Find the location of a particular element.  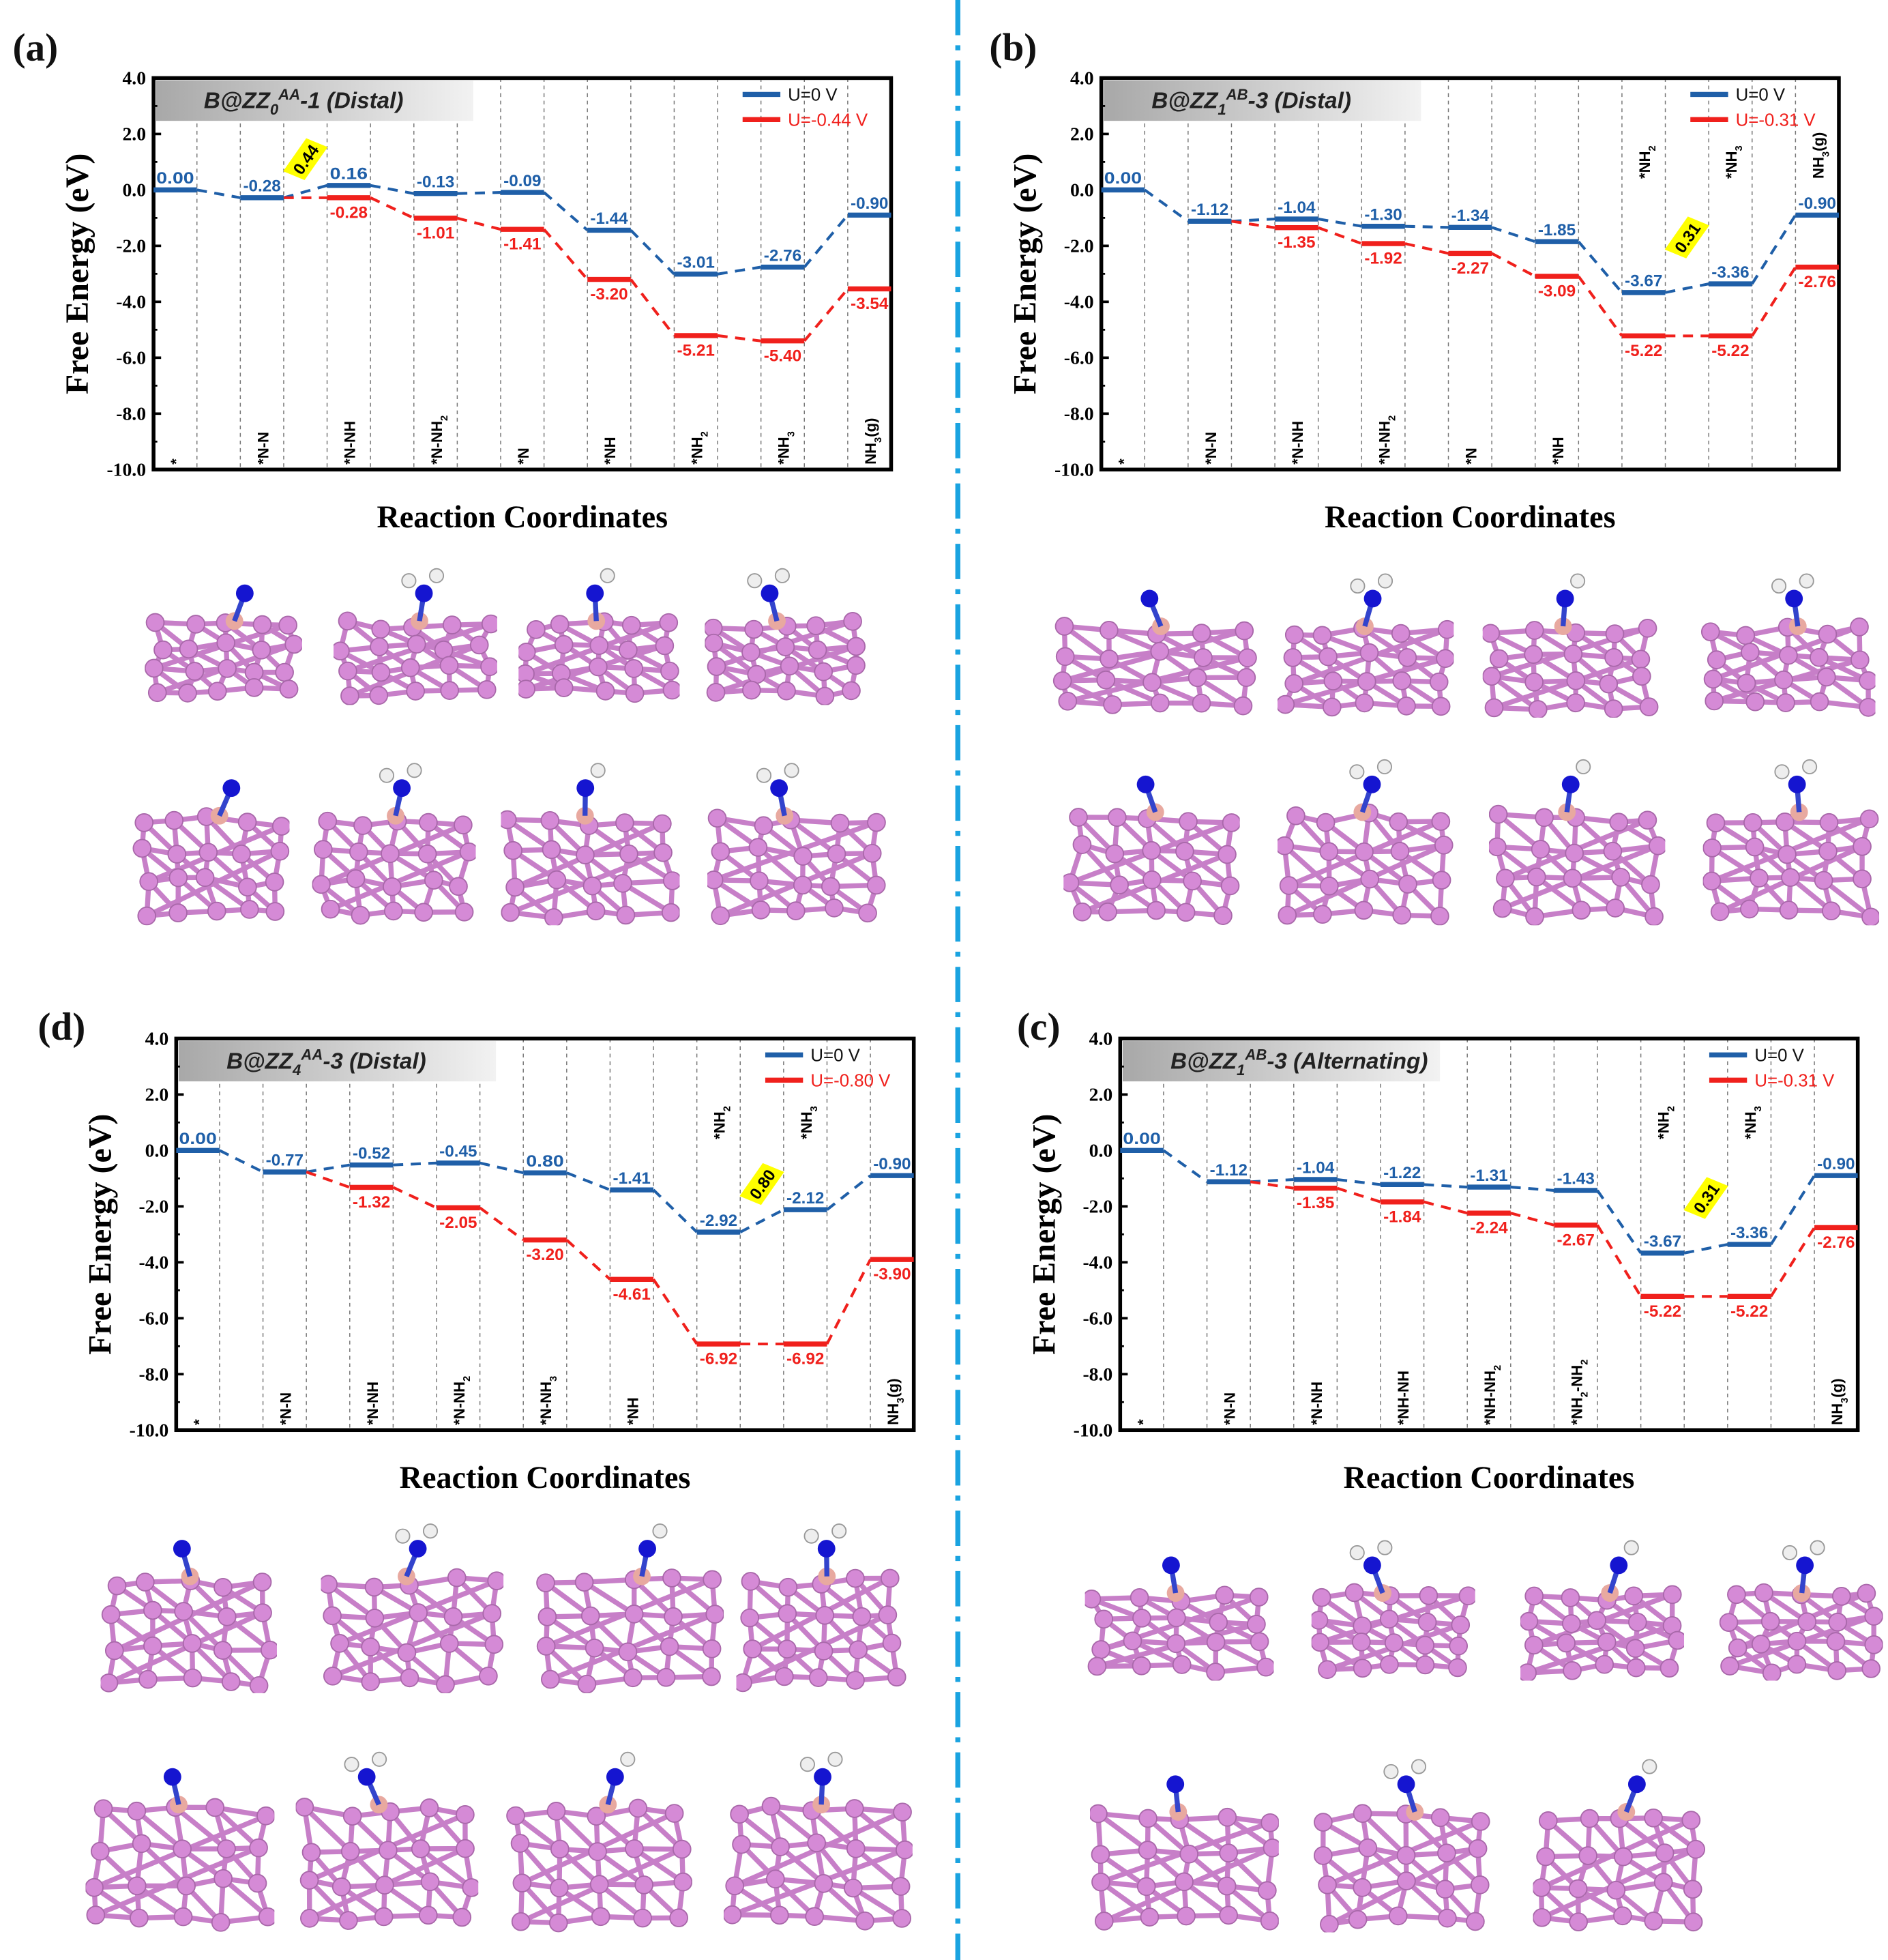

category-label-part: *N-NH is located at coordinates (546, 1403).